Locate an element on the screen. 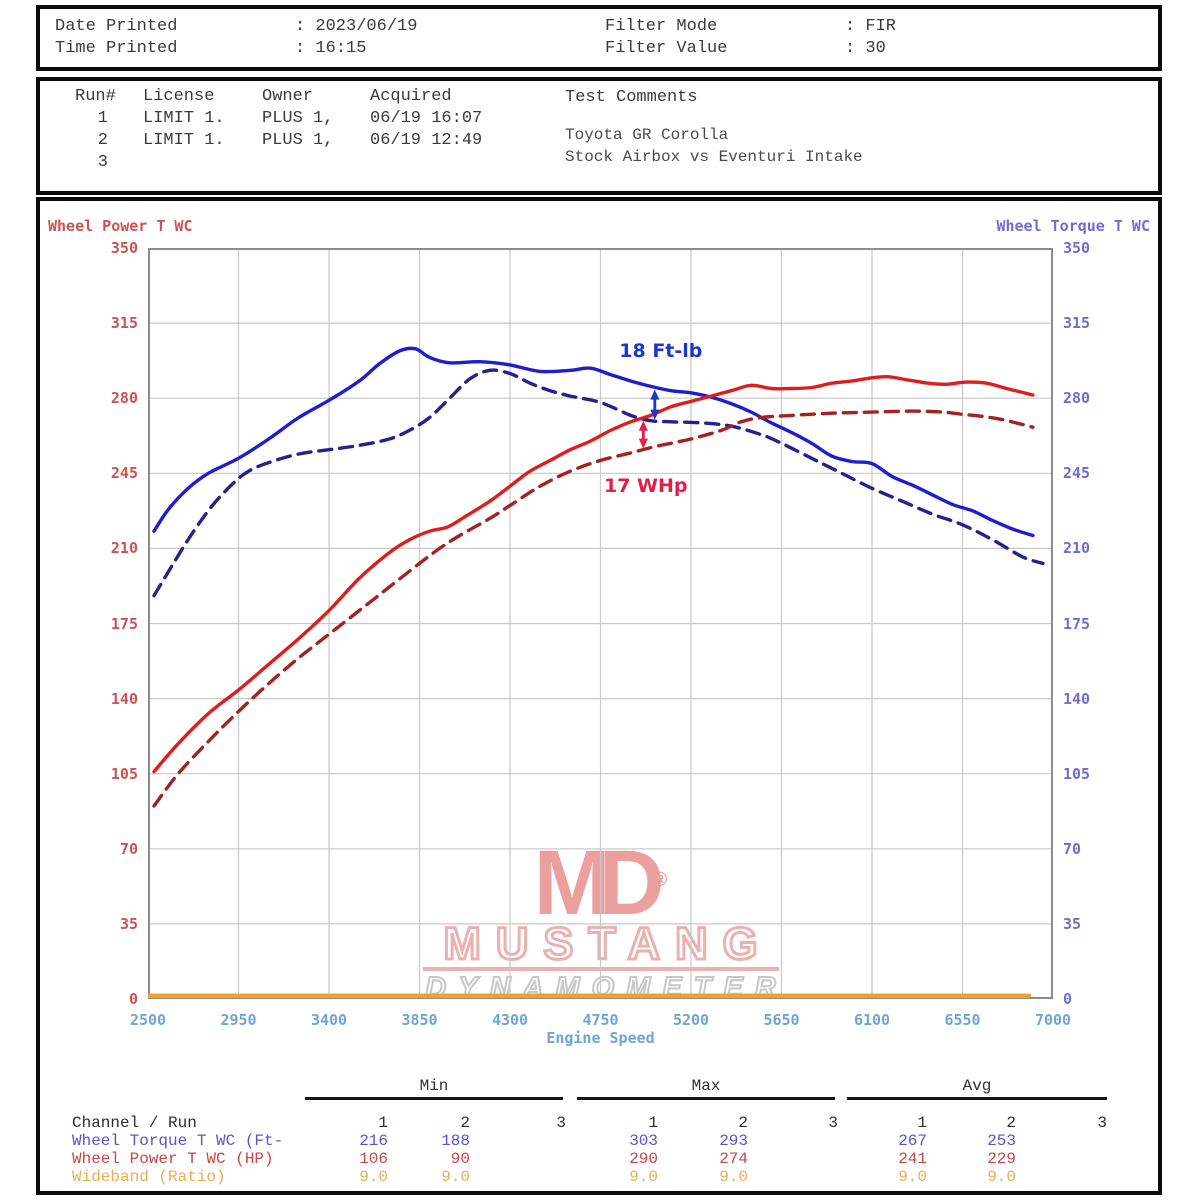 The height and width of the screenshot is (1200, 1200). stat-value-avg: 267 is located at coordinates (912, 1141).